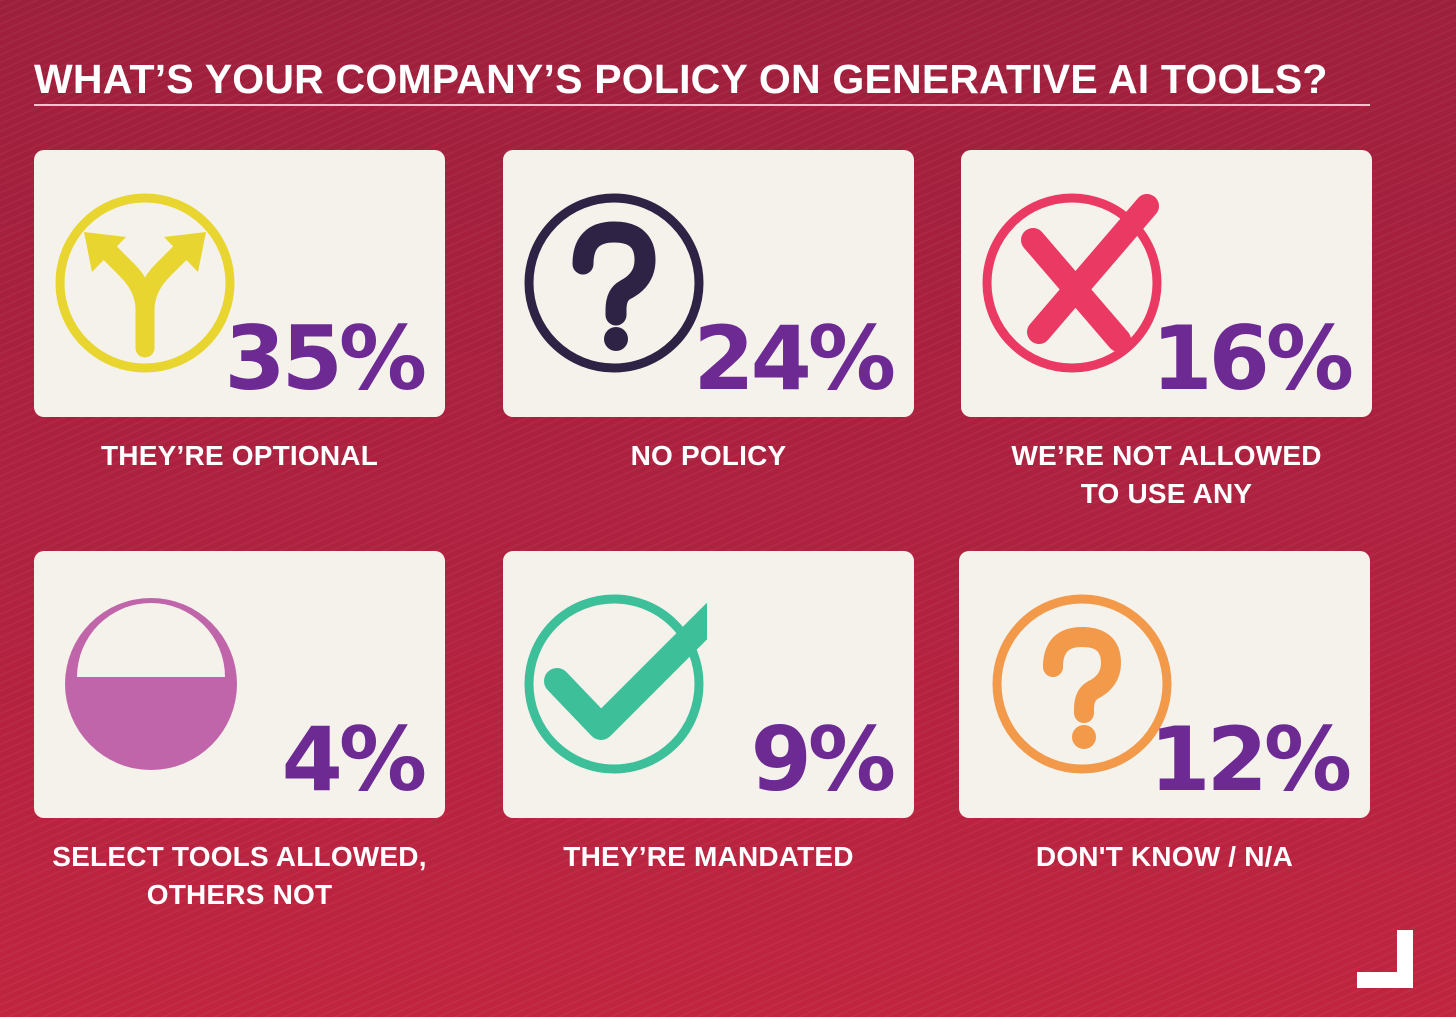 This screenshot has height=1017, width=1456. What do you see at coordinates (1164, 856) in the screenshot?
I see `category-label: DON'T KNOW / N/A` at bounding box center [1164, 856].